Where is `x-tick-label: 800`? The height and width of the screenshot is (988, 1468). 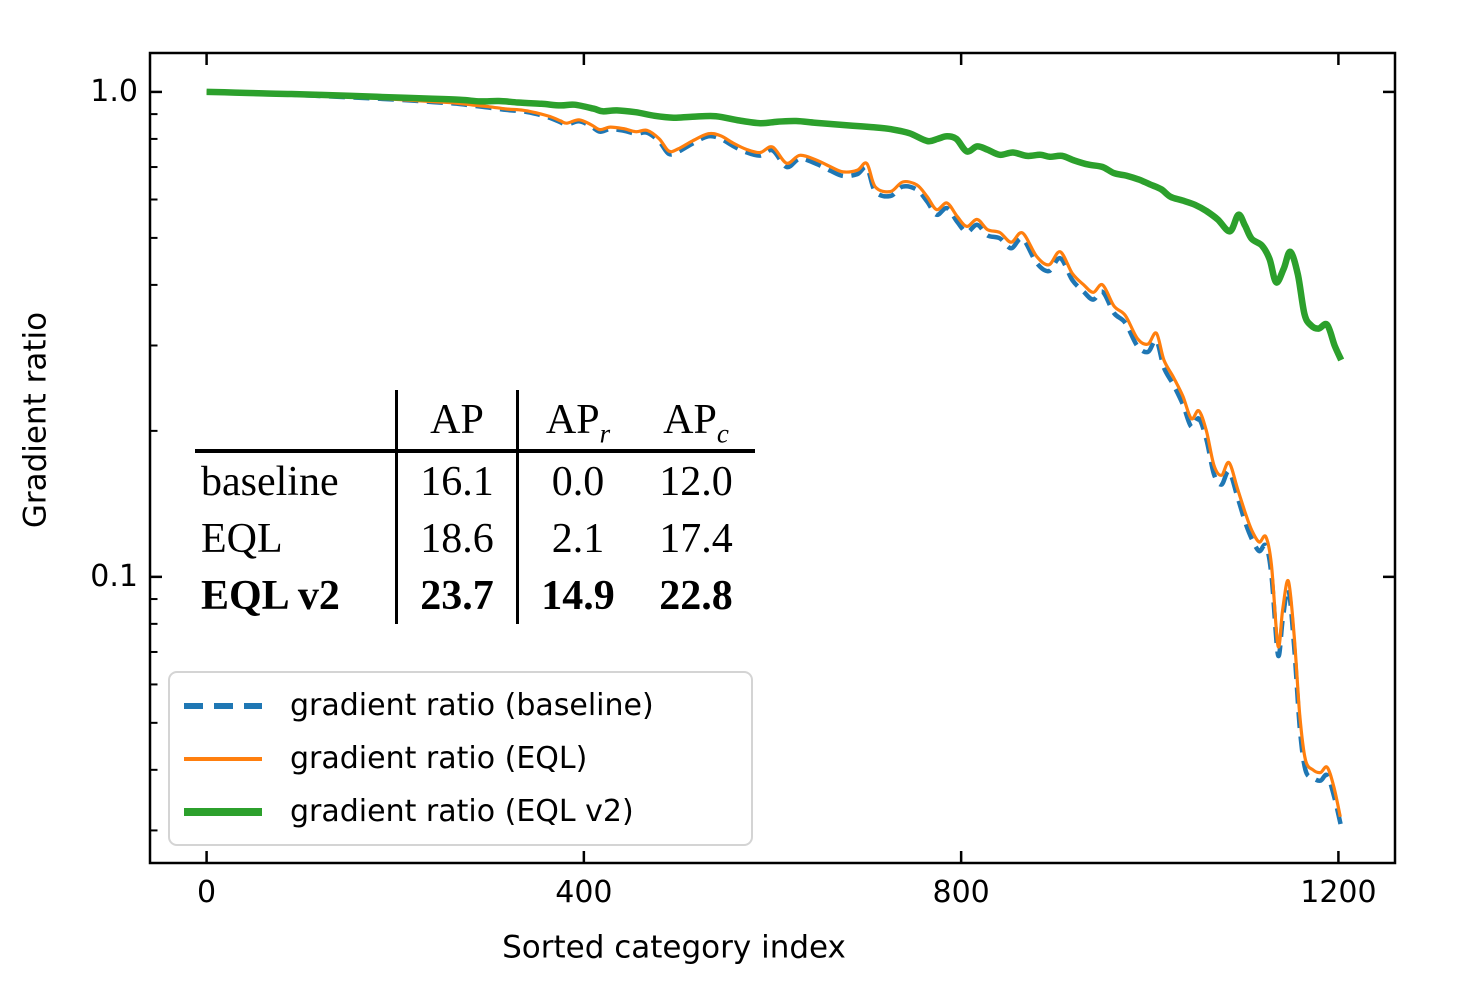
x-tick-label: 800 is located at coordinates (961, 892).